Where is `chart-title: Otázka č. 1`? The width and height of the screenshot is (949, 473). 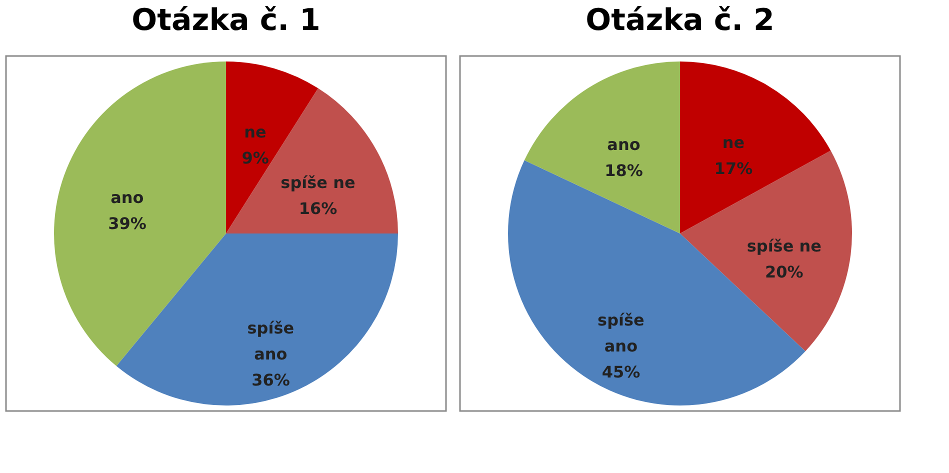 chart-title: Otázka č. 1 is located at coordinates (226, 20).